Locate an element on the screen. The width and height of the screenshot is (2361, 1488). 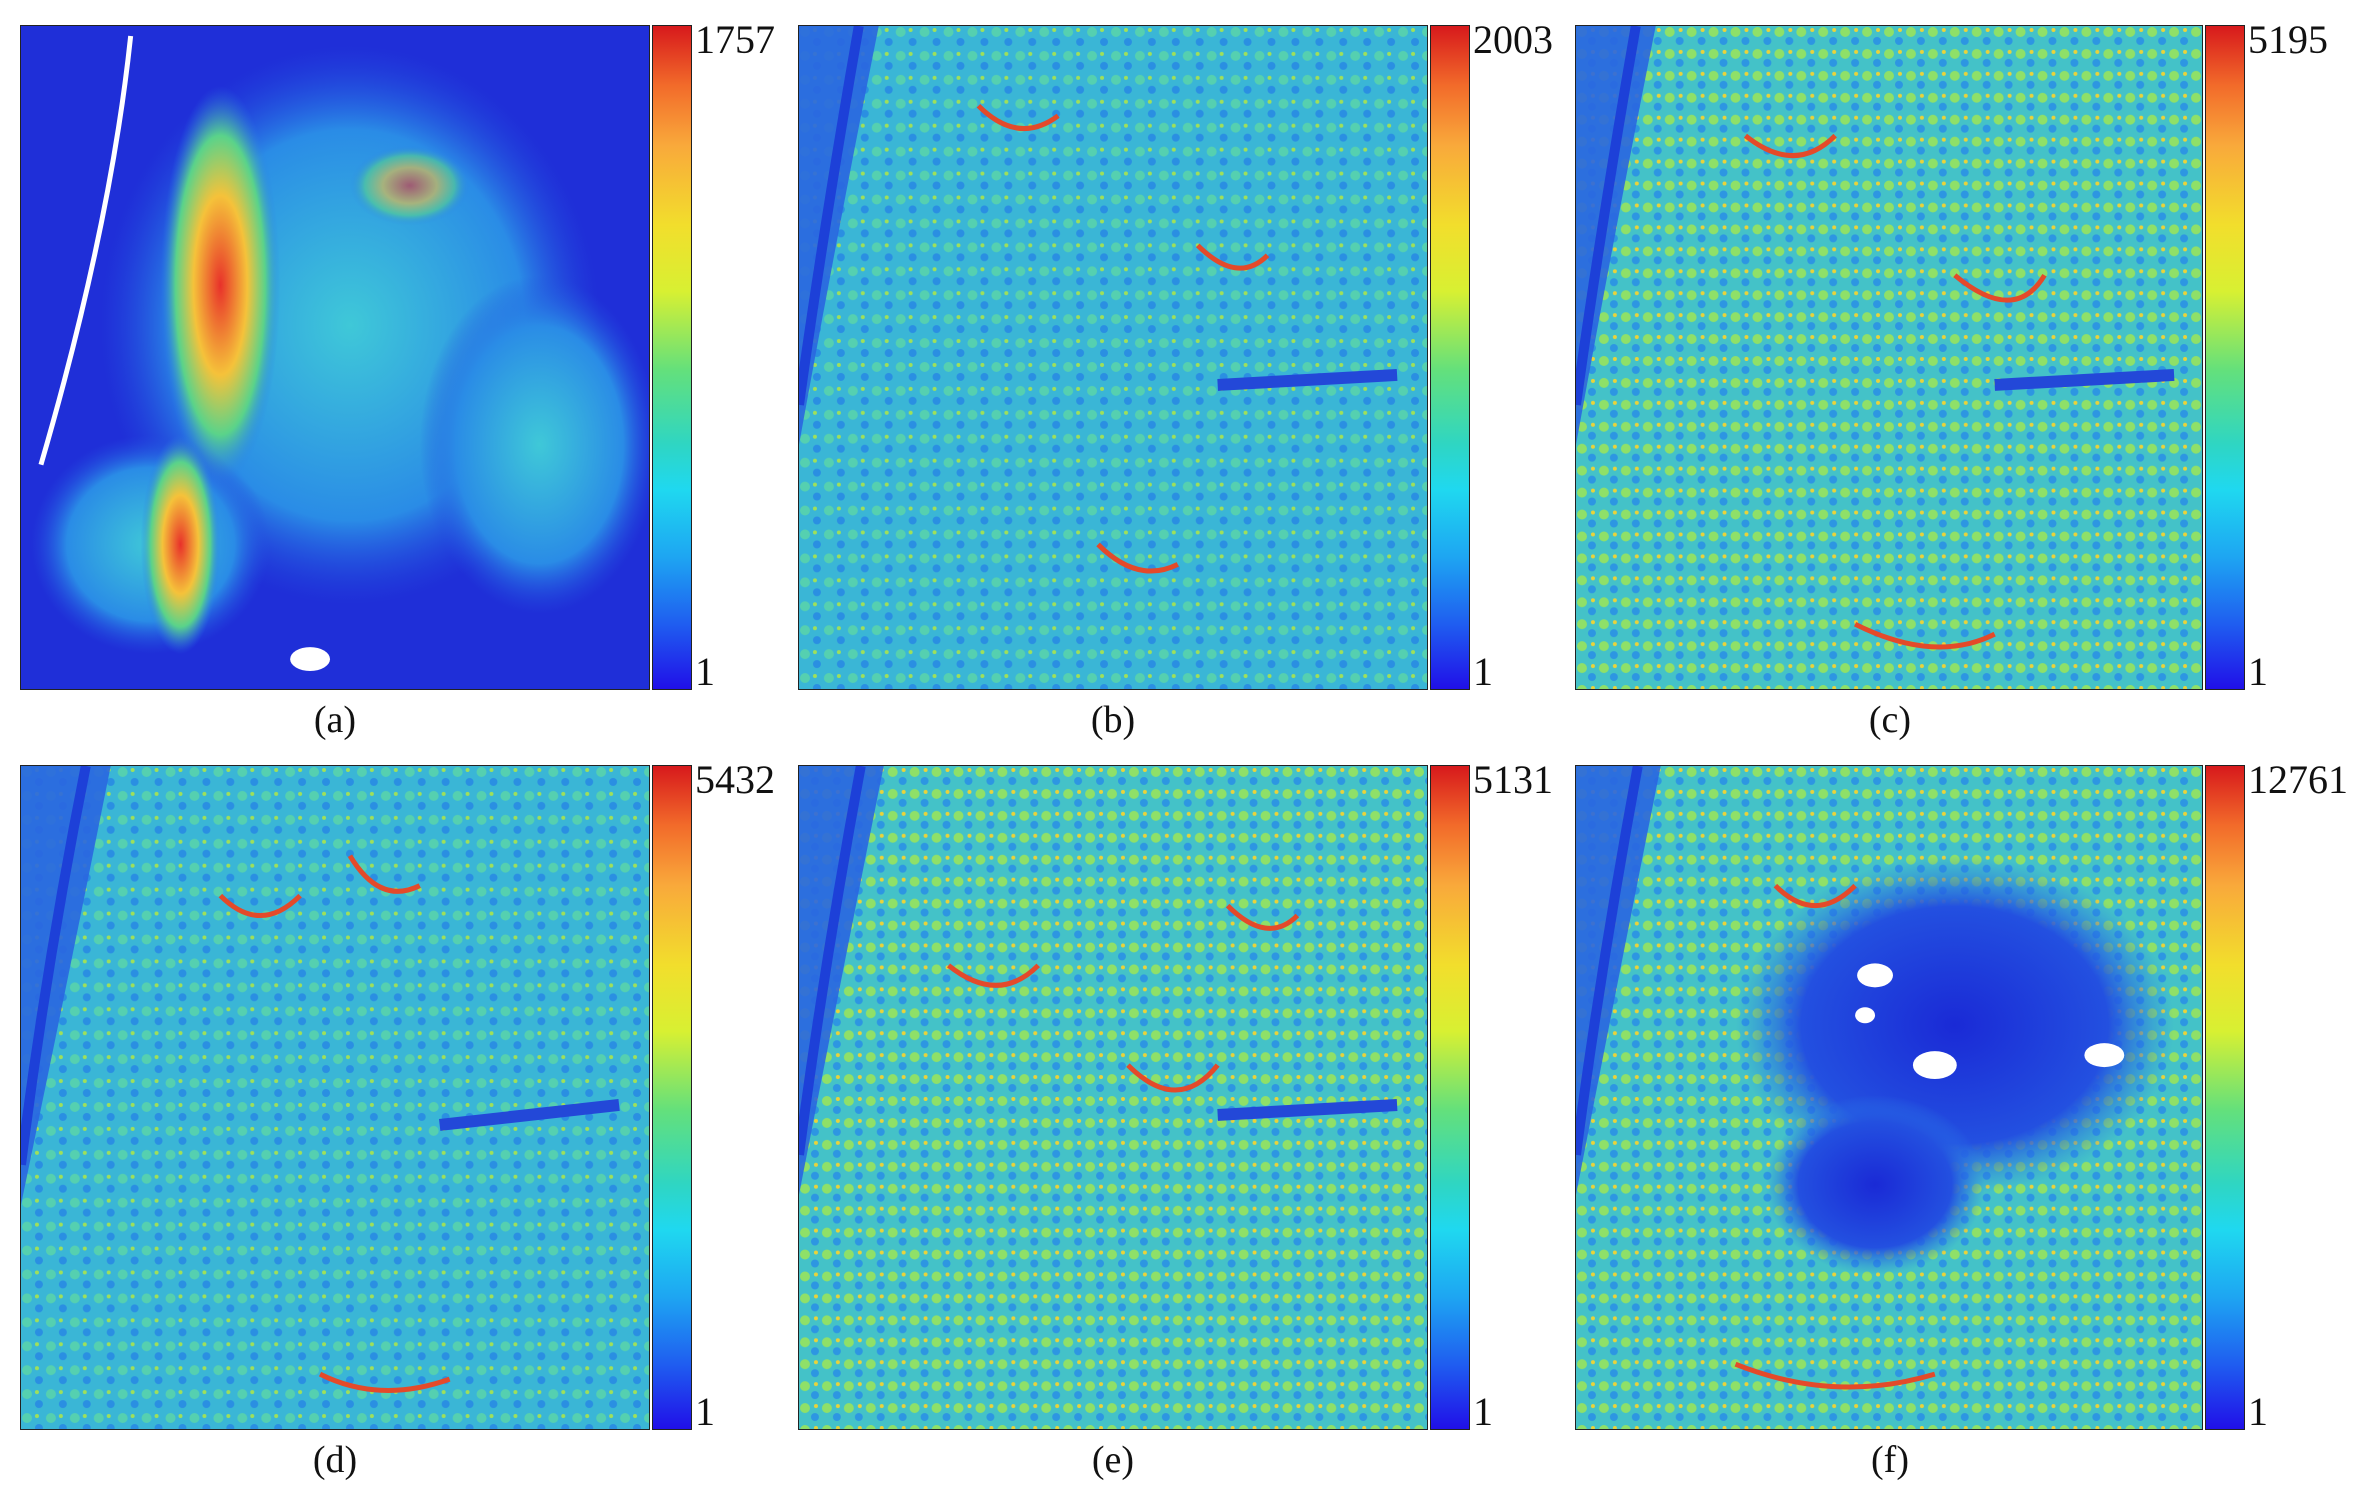
colorbar-min-f: 1 is located at coordinates (2258, 1411).